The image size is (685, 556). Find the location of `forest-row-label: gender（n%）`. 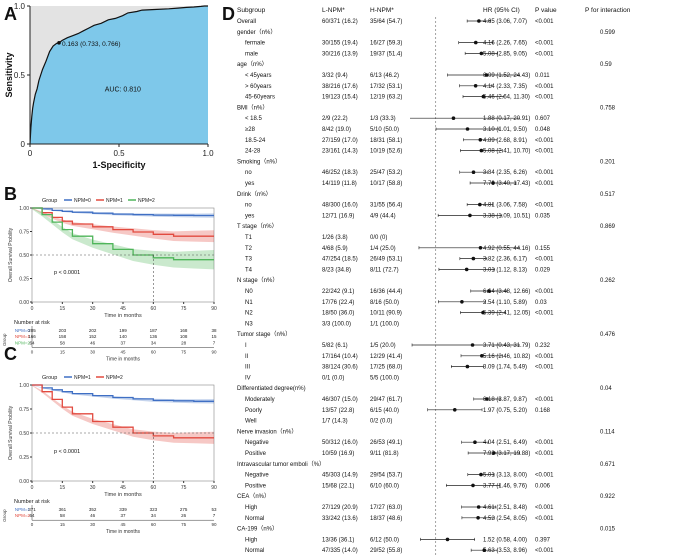

forest-row-label: gender（n%） is located at coordinates (256, 32).